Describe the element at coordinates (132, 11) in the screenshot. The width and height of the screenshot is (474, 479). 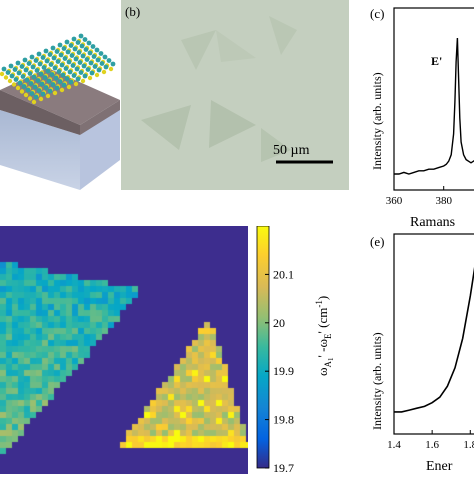
I see `panel-b-label: (b)` at that location.